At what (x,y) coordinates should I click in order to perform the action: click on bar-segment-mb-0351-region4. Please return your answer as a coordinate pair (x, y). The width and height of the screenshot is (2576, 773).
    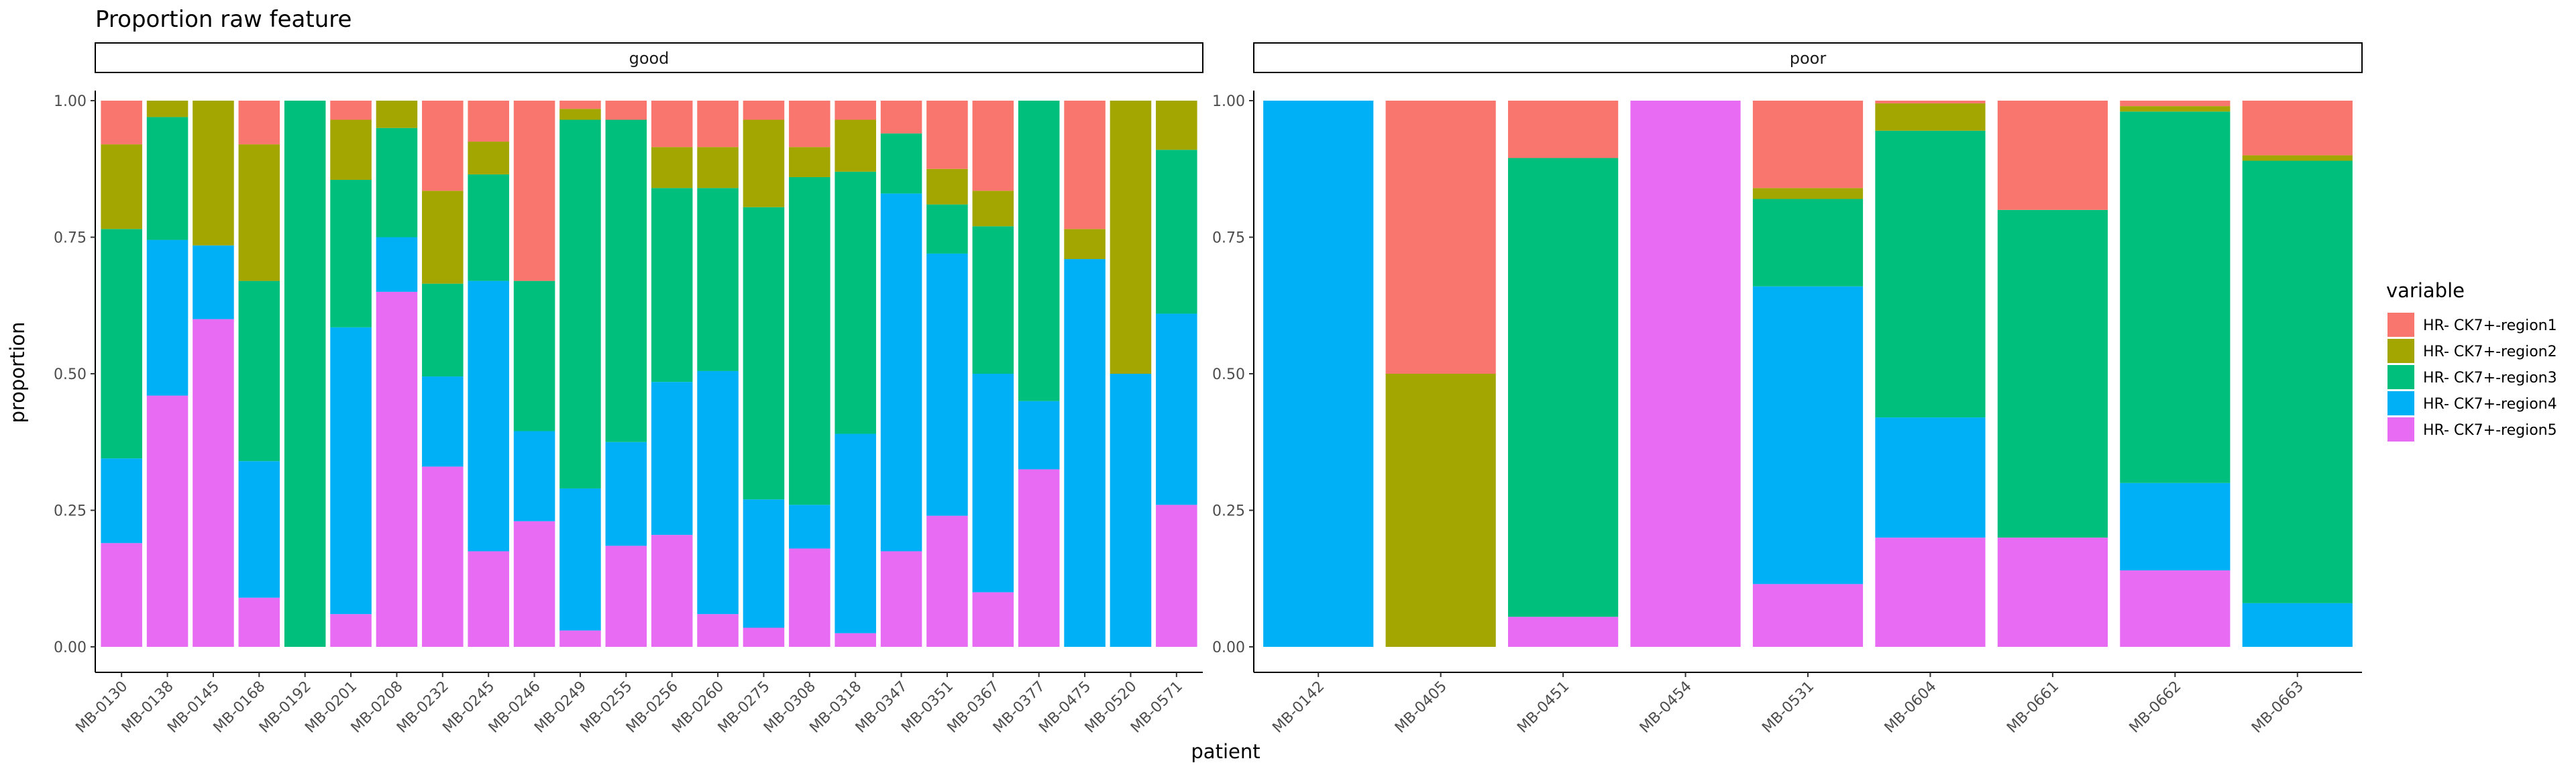
    Looking at the image, I should click on (947, 385).